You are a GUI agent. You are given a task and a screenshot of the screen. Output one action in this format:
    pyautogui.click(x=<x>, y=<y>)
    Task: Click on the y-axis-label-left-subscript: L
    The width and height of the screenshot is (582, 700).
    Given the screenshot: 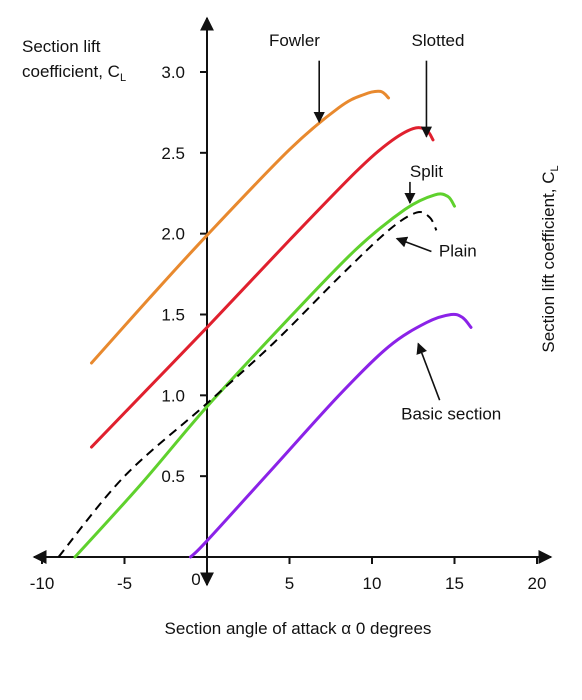 What is the action you would take?
    pyautogui.click(x=123, y=78)
    